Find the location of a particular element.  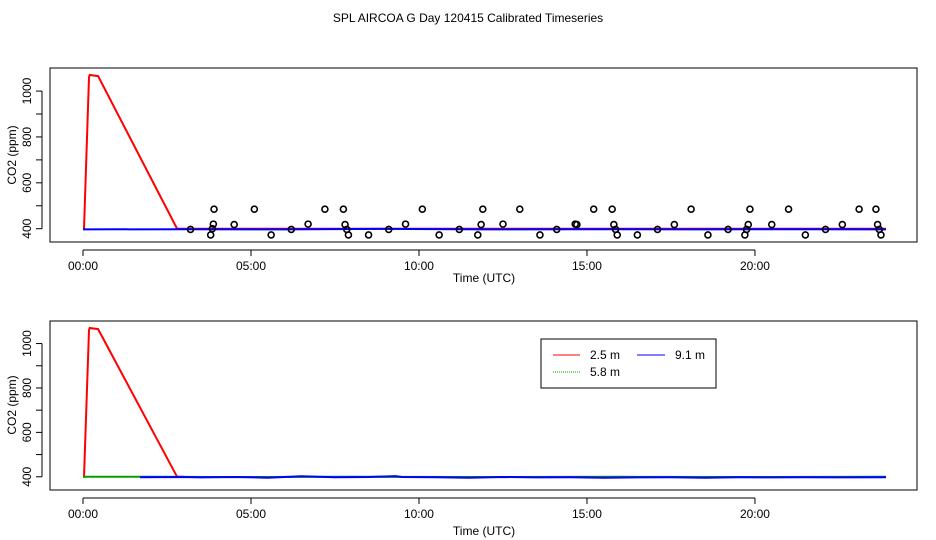

x-tick-label-bottom: 00:00 is located at coordinates (83, 514).